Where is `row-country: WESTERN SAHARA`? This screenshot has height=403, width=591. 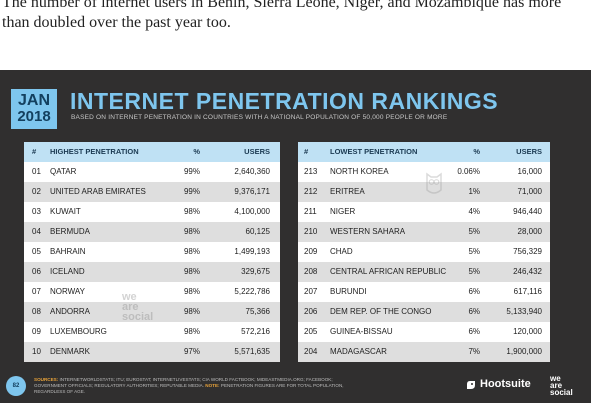
row-country: WESTERN SAHARA is located at coordinates (368, 231).